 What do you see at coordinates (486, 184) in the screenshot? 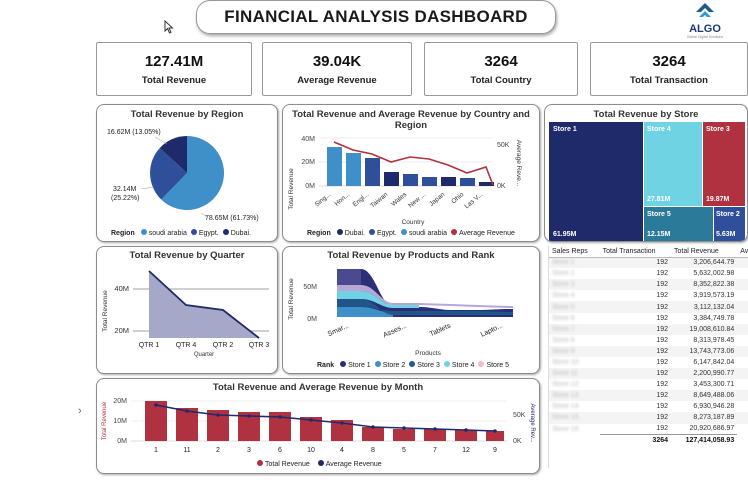
I see `bar-las-vegas` at bounding box center [486, 184].